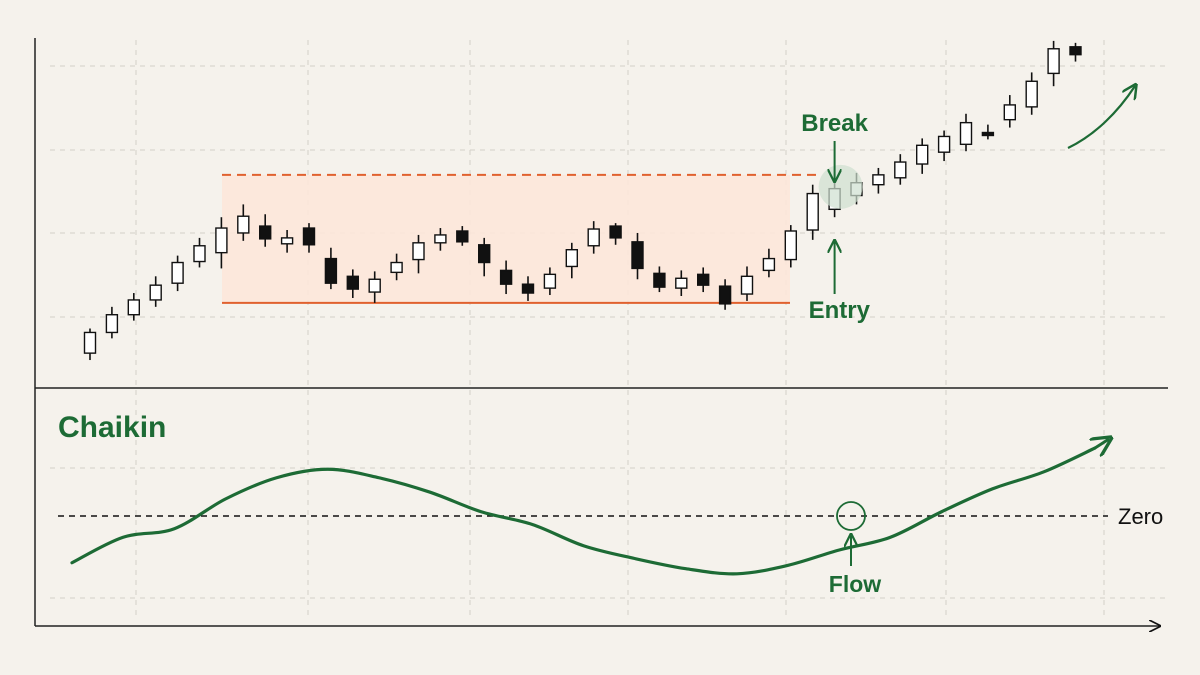 Image resolution: width=1200 pixels, height=675 pixels. I want to click on trend-up-arrow, so click(1101, 117).